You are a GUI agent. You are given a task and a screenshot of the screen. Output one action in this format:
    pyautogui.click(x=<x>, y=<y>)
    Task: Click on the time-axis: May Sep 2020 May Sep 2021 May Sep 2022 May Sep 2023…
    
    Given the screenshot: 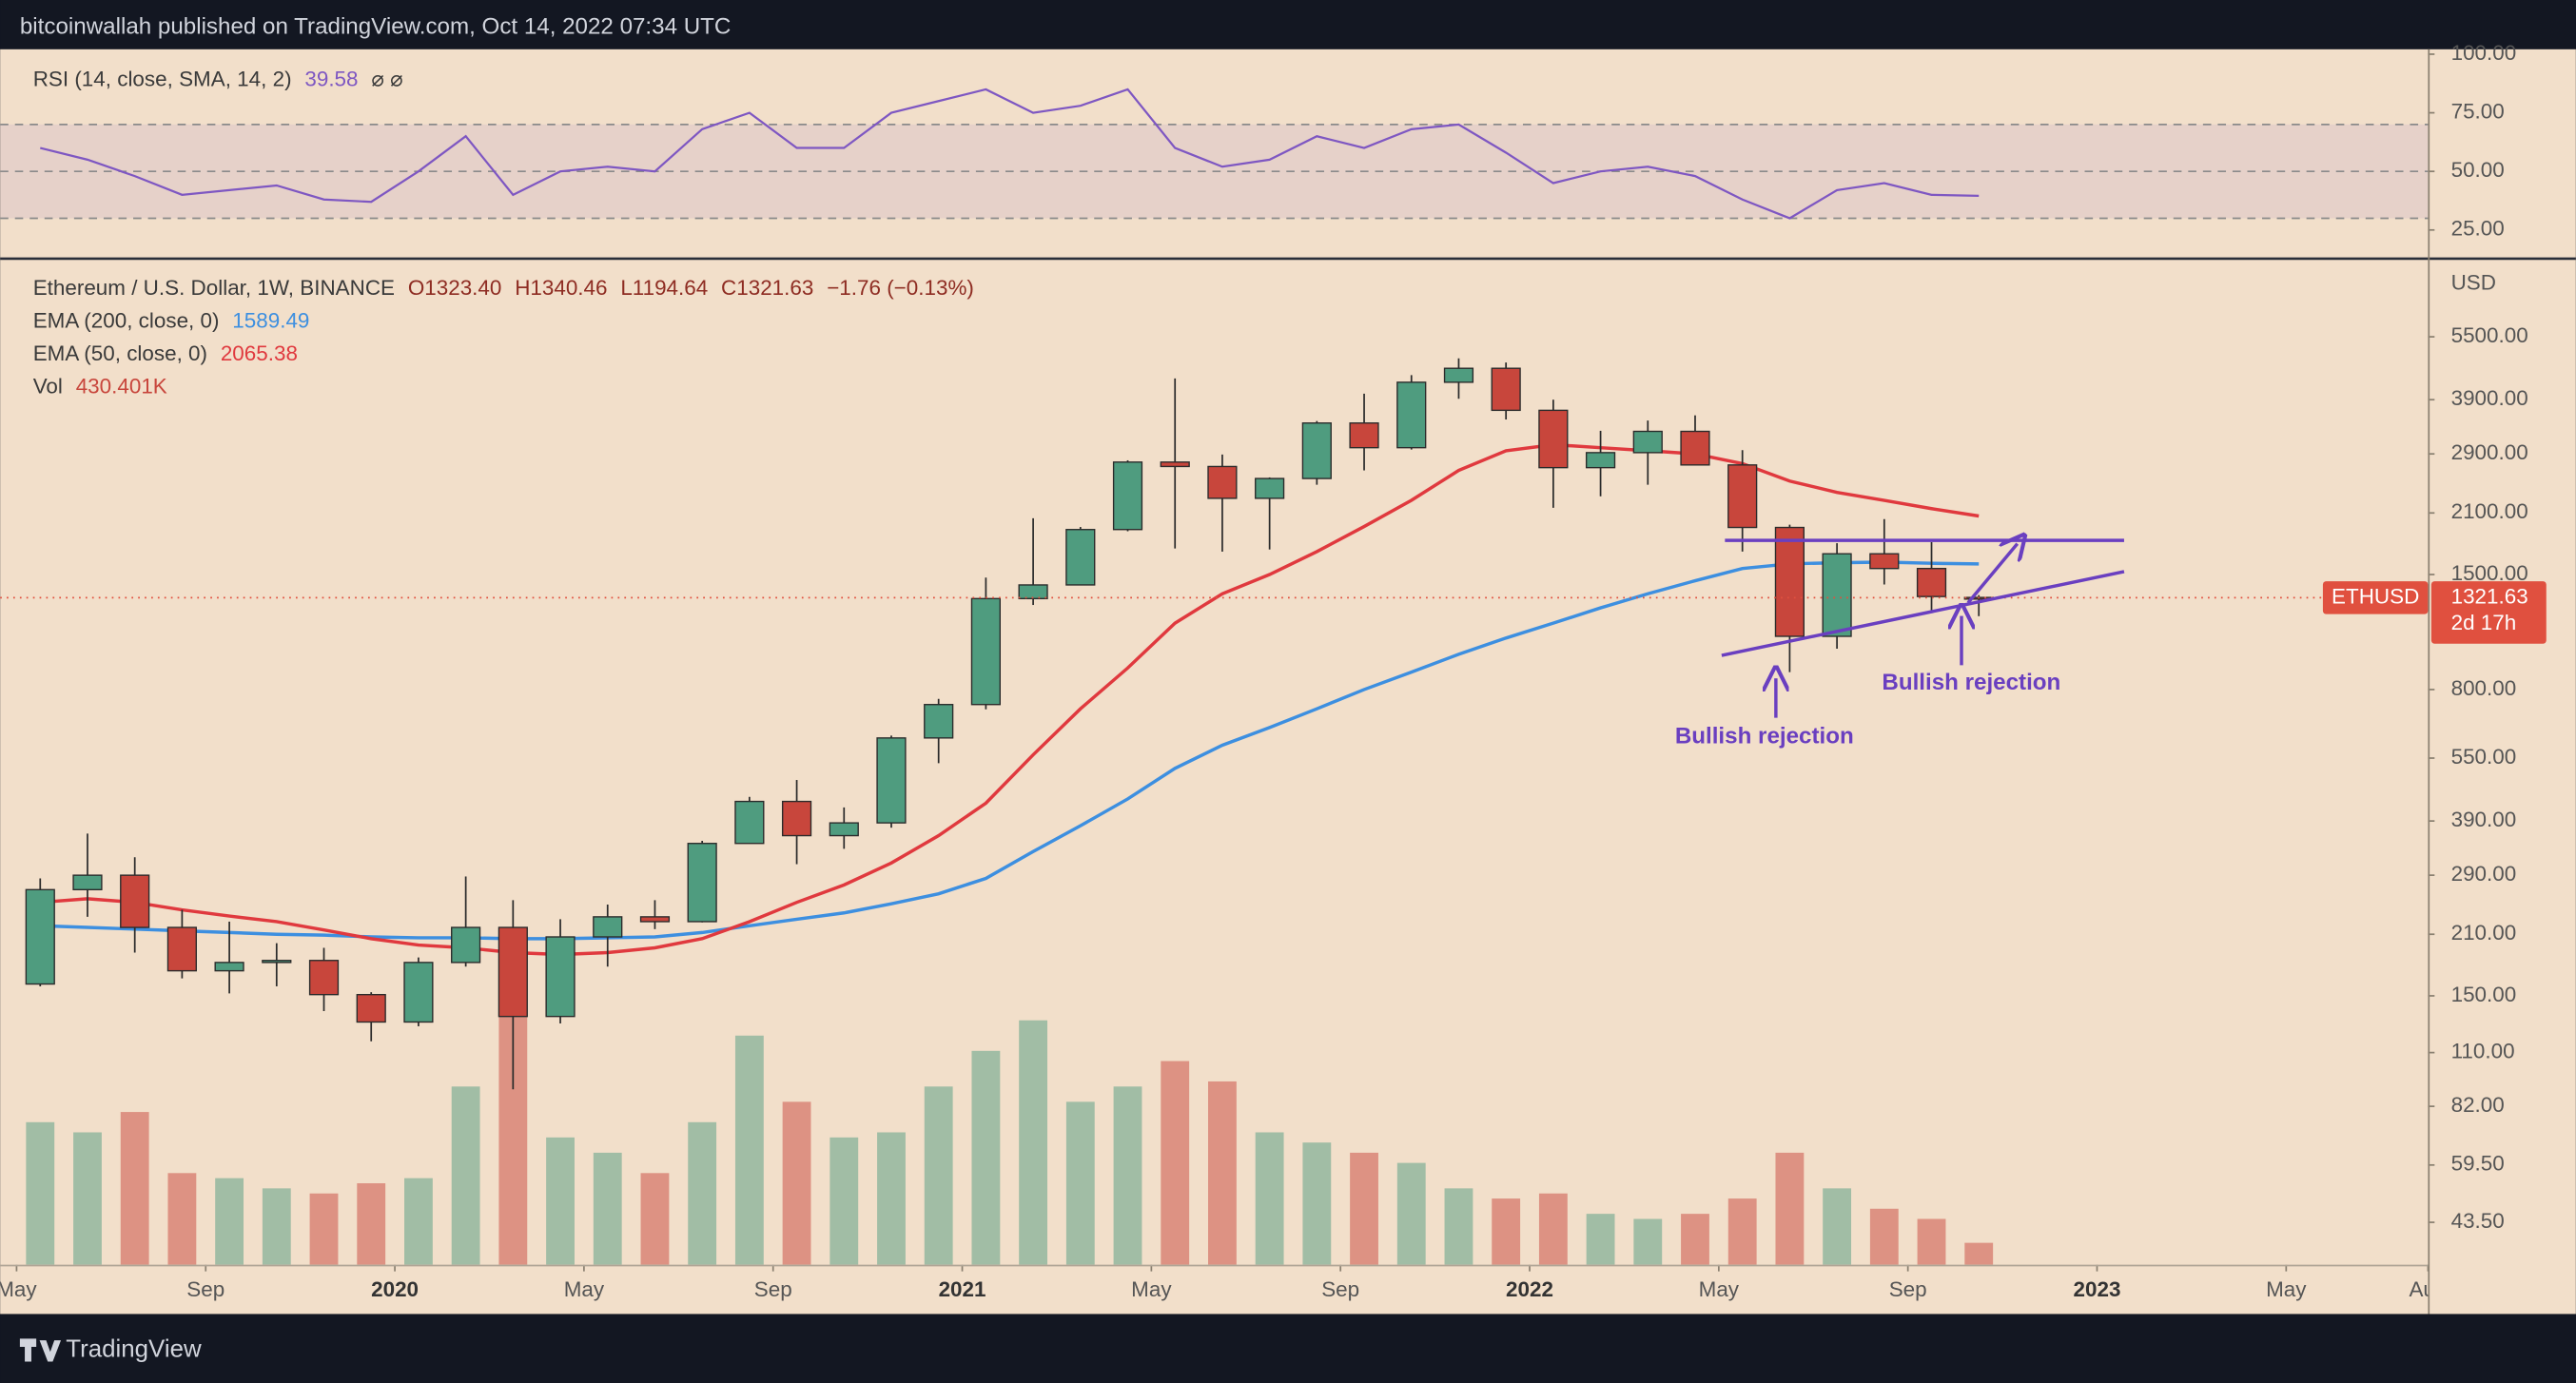 What is the action you would take?
    pyautogui.click(x=1223, y=1282)
    